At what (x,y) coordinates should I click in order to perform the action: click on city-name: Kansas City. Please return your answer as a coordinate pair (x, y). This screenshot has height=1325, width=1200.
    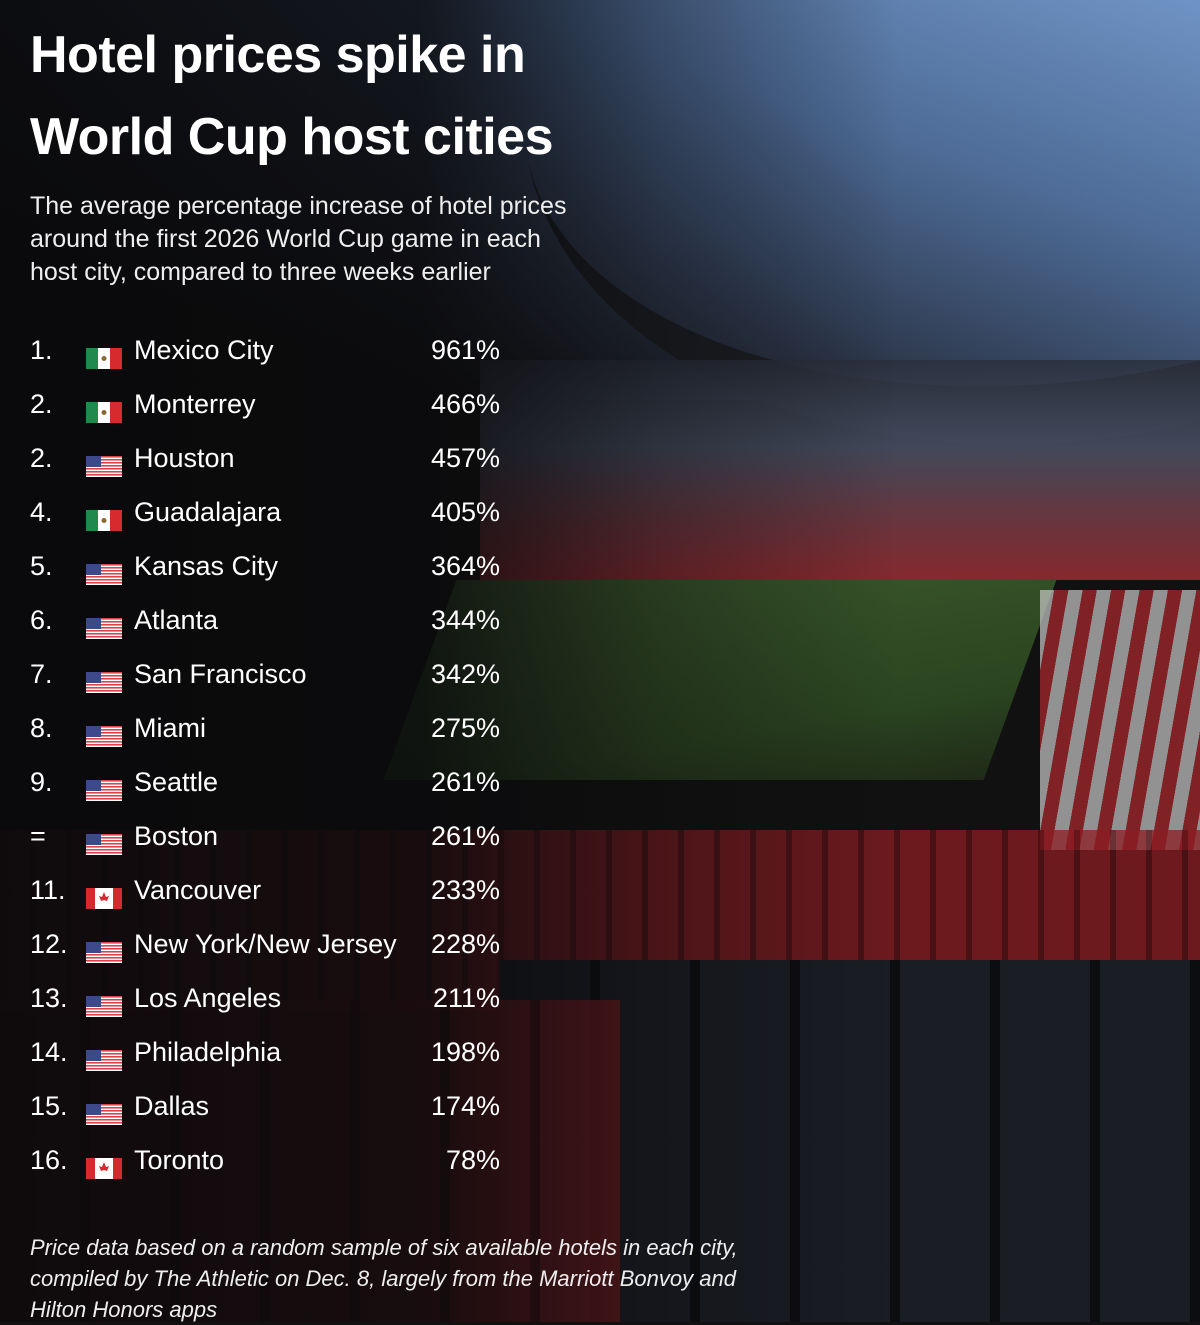
    Looking at the image, I should click on (206, 566).